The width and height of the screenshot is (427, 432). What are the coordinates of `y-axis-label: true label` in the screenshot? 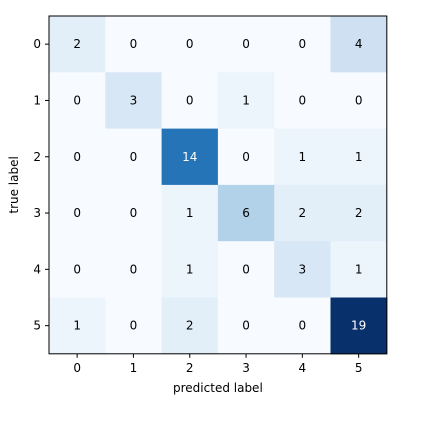 It's located at (14, 184).